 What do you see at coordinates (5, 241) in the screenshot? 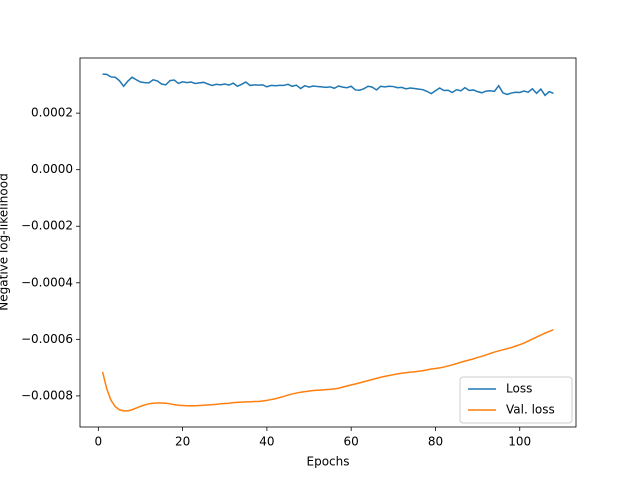
I see `y-axis-label: Negative log-likelihood` at bounding box center [5, 241].